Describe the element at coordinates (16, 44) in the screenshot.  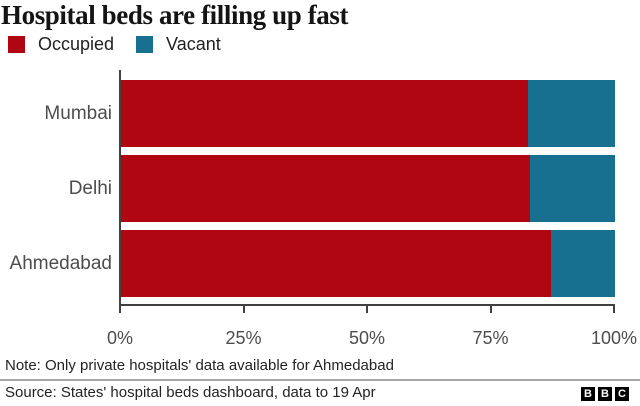
I see `legend-swatch-occupied` at that location.